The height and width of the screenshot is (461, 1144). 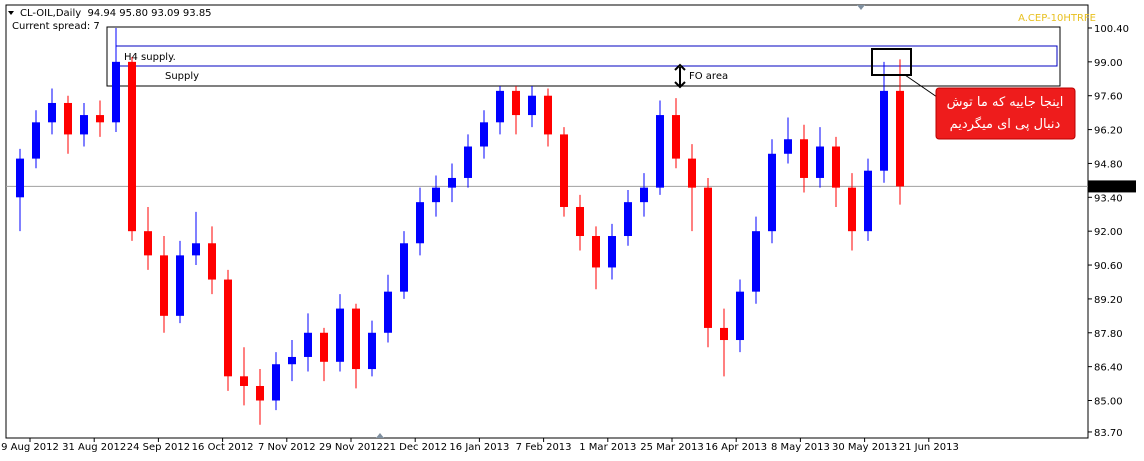 What do you see at coordinates (1108, 164) in the screenshot?
I see `y-tick-label: 94.80` at bounding box center [1108, 164].